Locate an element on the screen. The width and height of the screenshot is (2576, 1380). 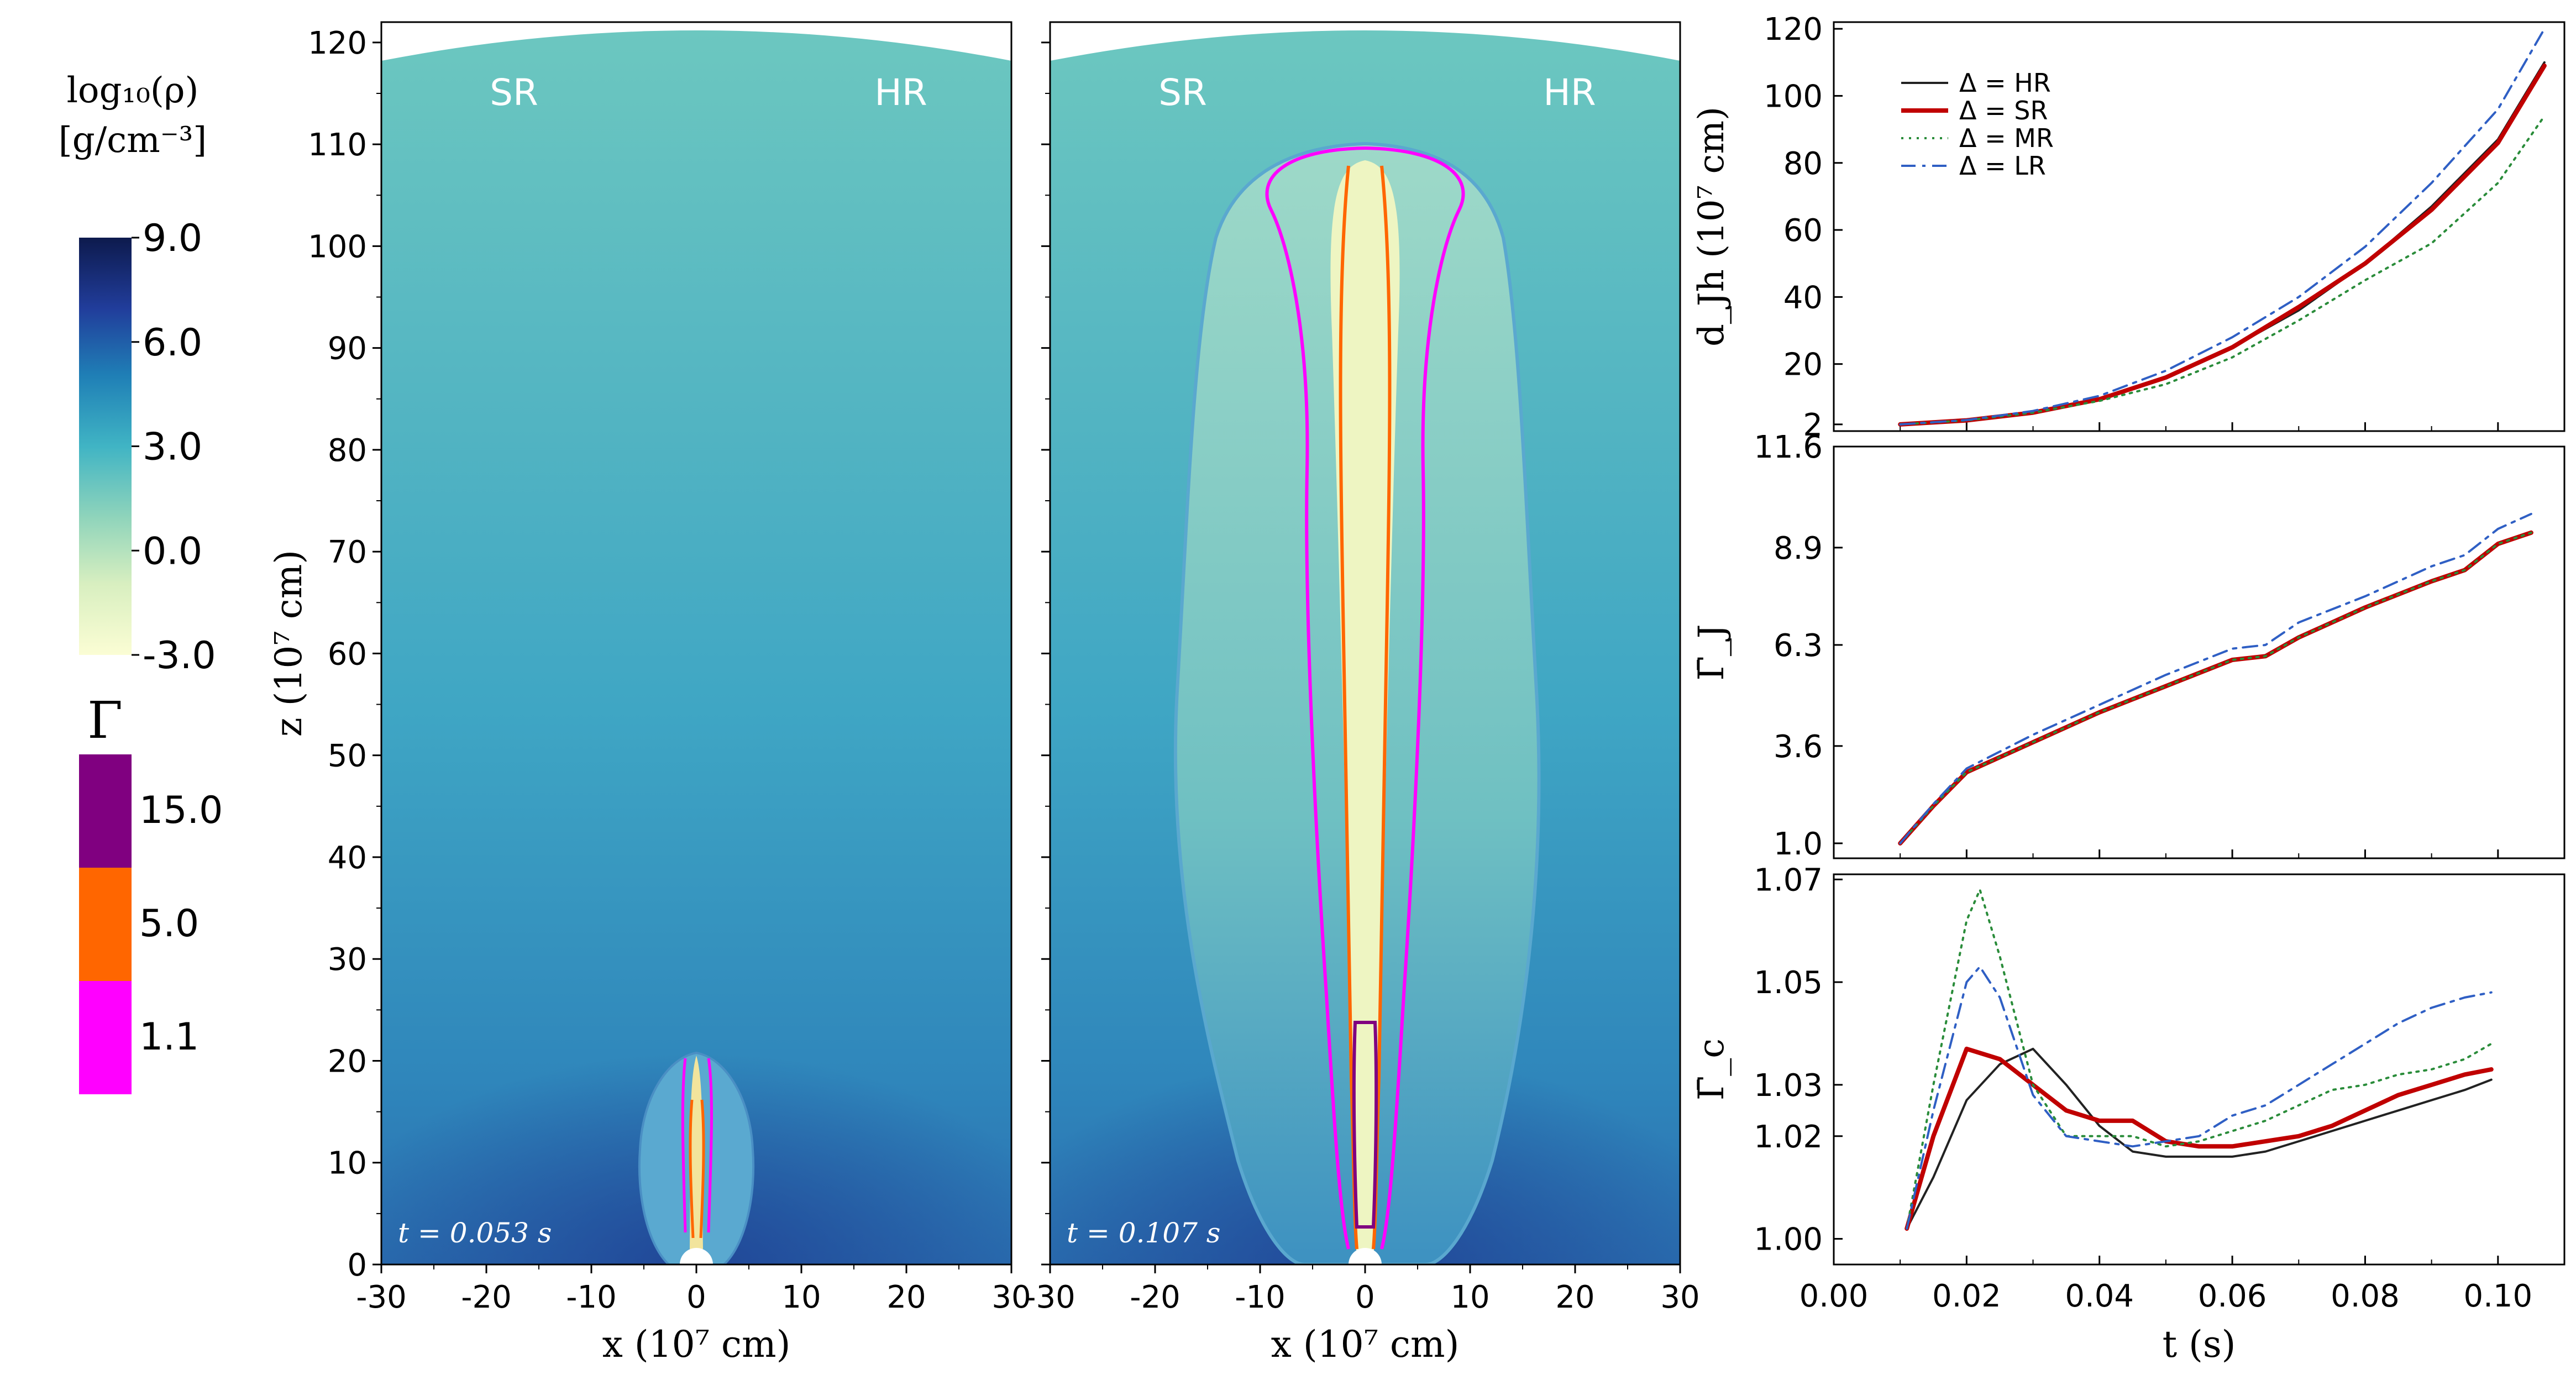
y-tick-label: 60 is located at coordinates (1803, 231).